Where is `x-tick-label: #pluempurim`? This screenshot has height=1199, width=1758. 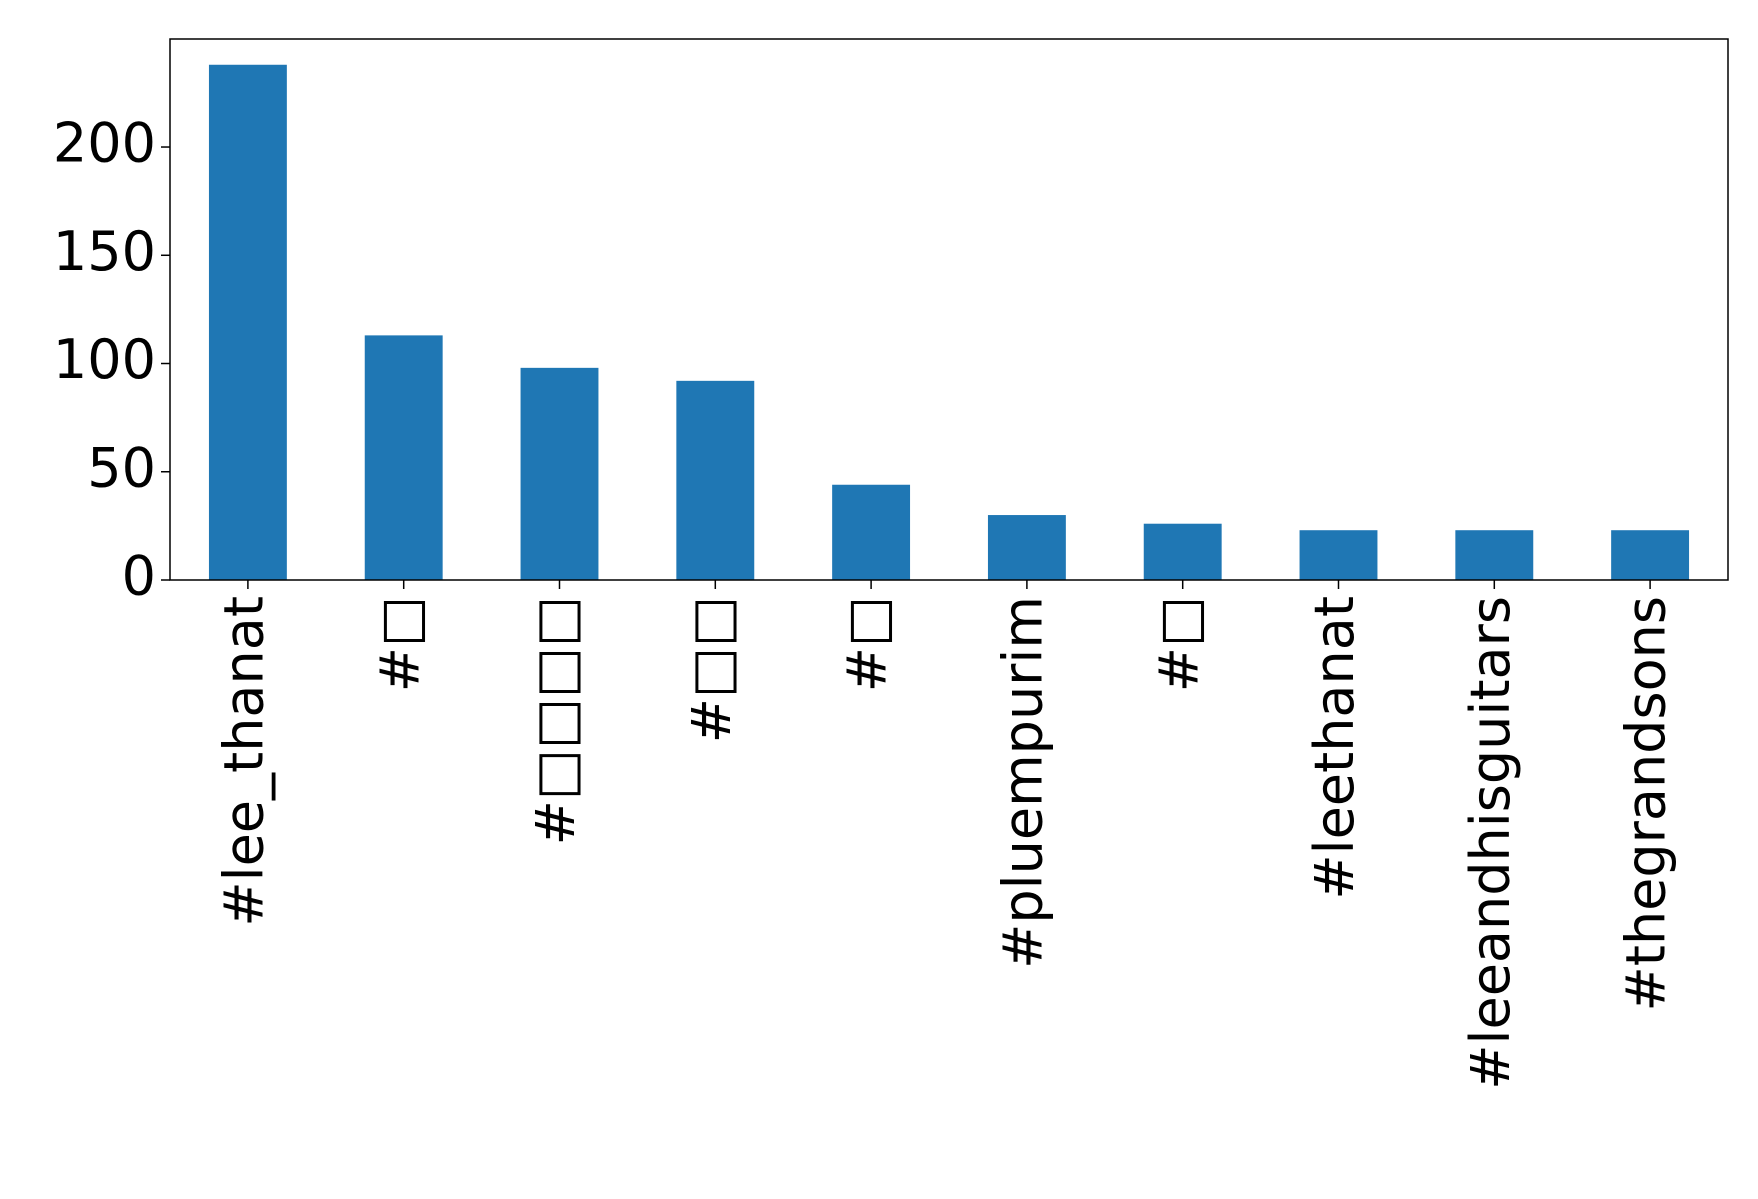
x-tick-label: #pluempurim is located at coordinates (1023, 782).